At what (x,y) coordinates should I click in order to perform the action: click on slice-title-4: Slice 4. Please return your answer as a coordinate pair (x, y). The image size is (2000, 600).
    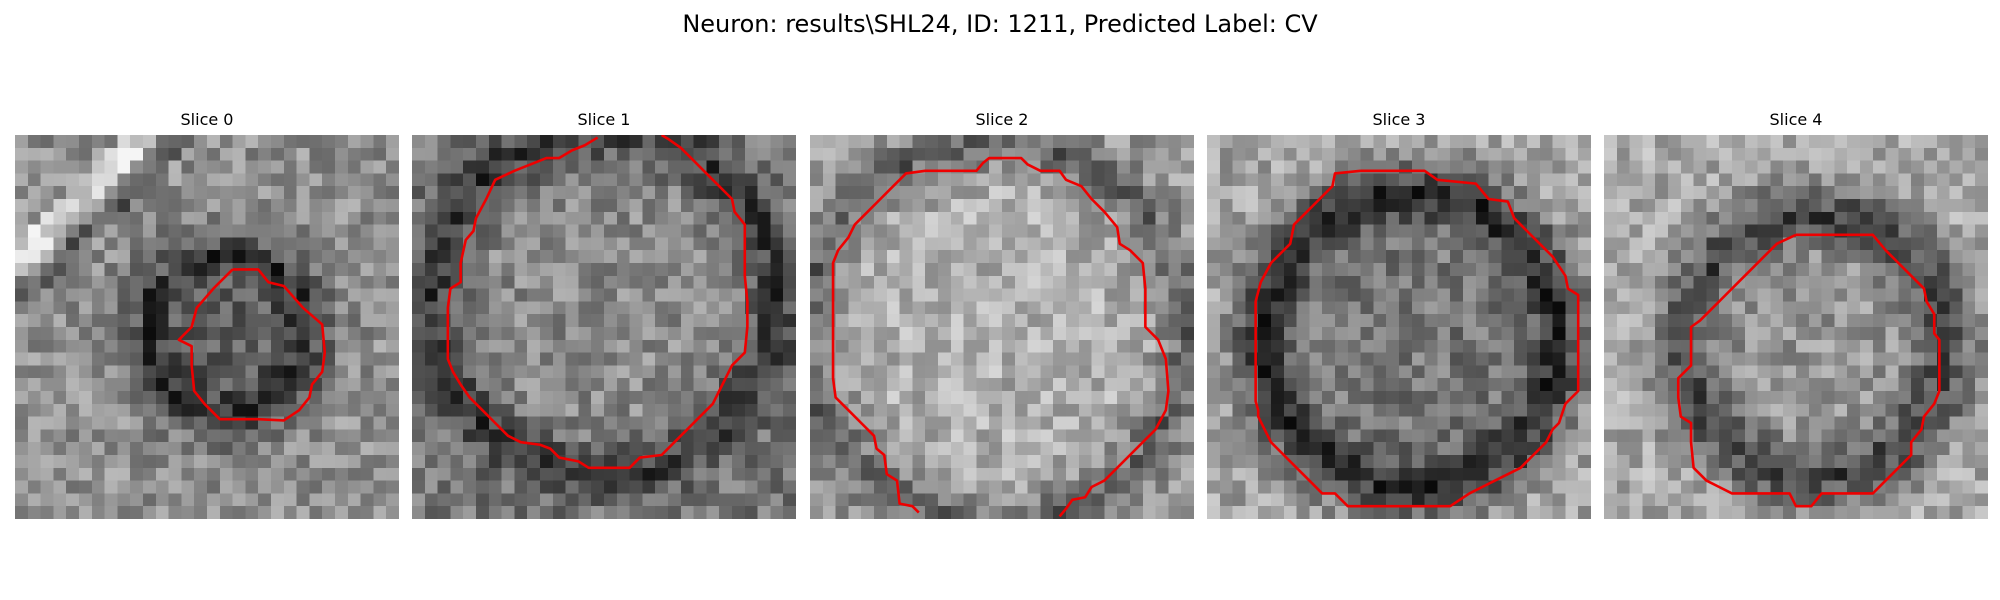
    Looking at the image, I should click on (1796, 119).